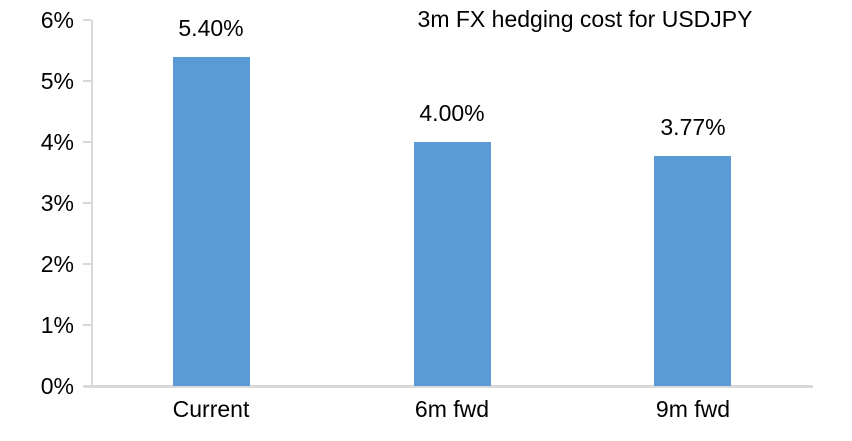 The image size is (852, 441). I want to click on chart-title: 3m FX hedging cost for USDJPY, so click(585, 19).